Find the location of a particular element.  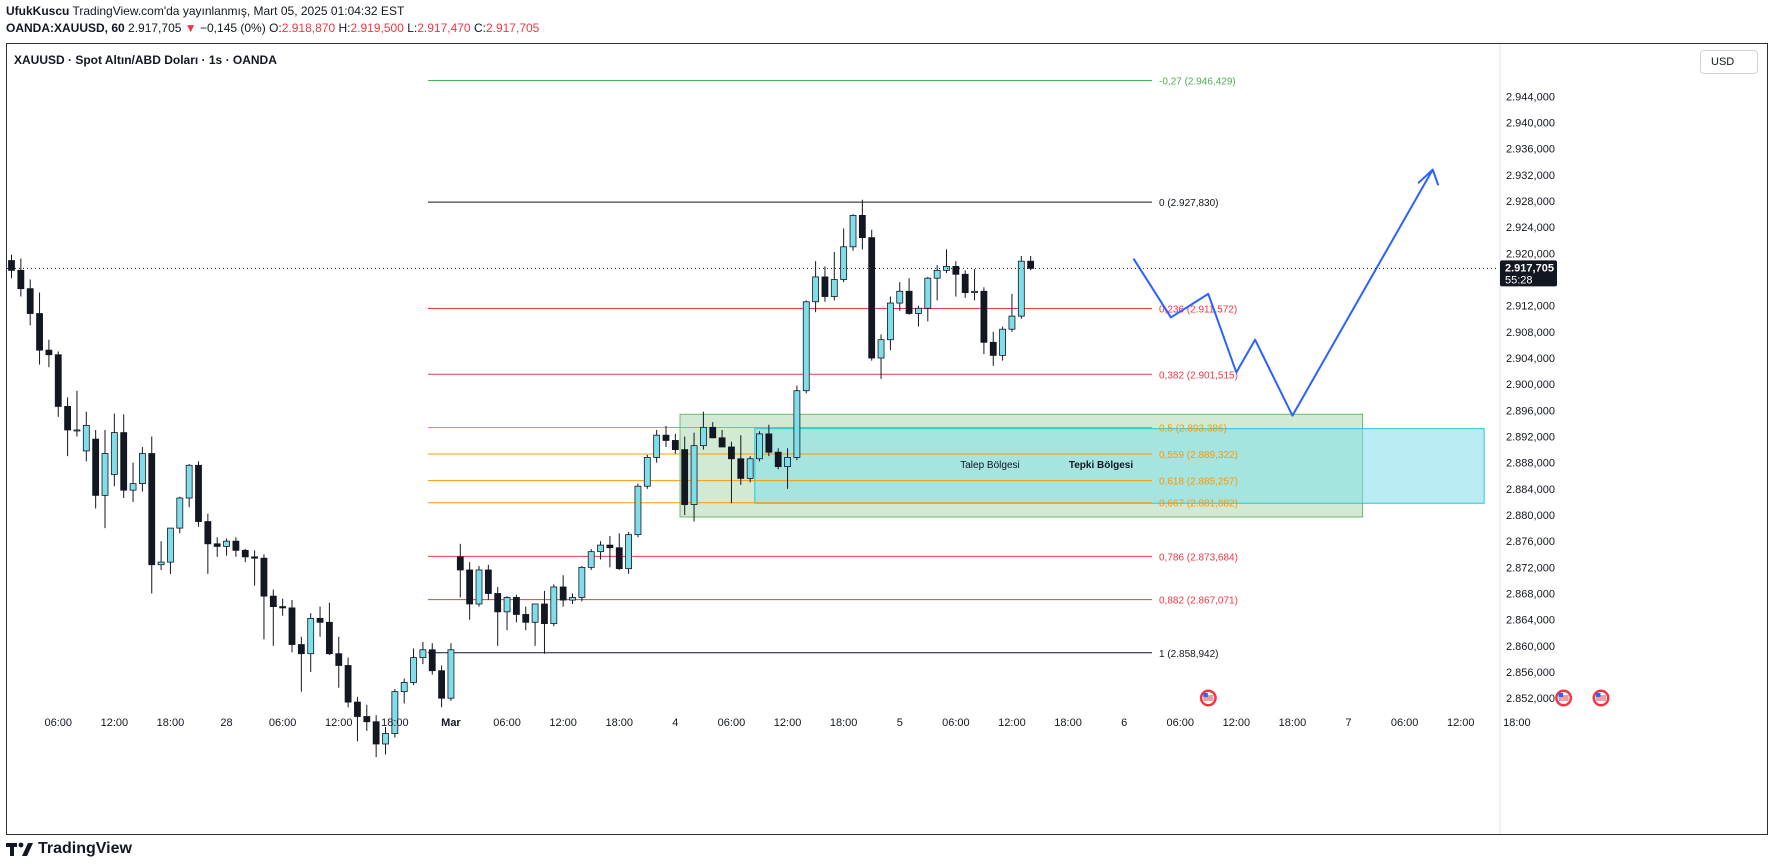

y-tick-label: 2.864,000 is located at coordinates (1530, 621).